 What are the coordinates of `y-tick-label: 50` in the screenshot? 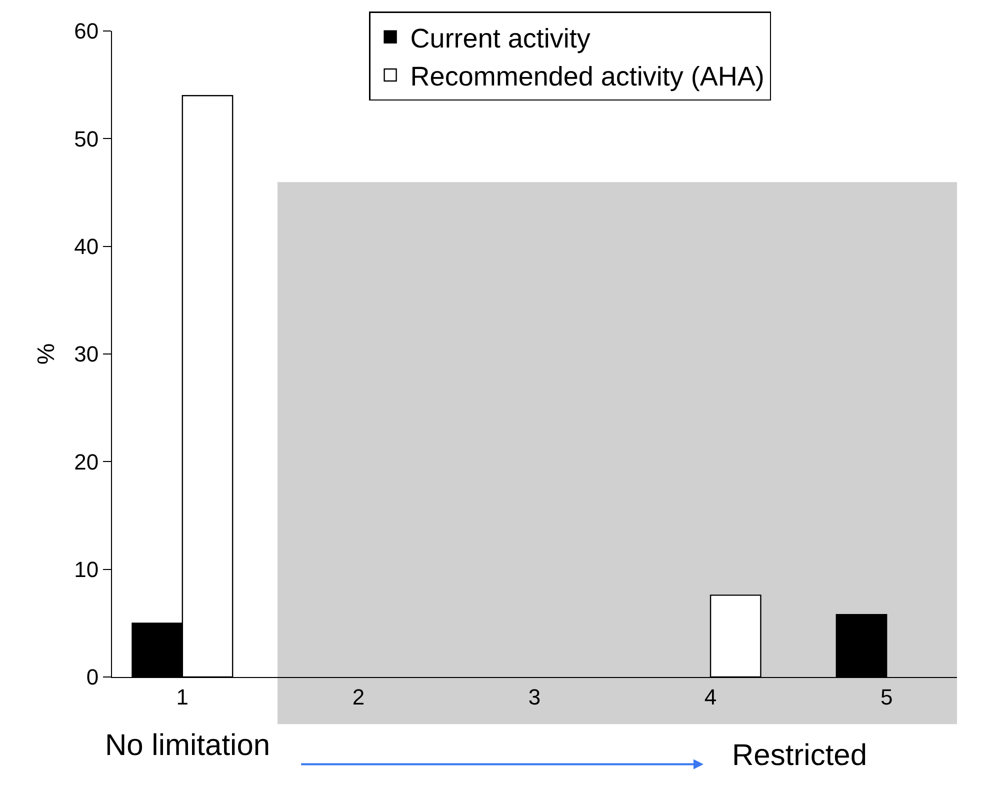 It's located at (86, 139).